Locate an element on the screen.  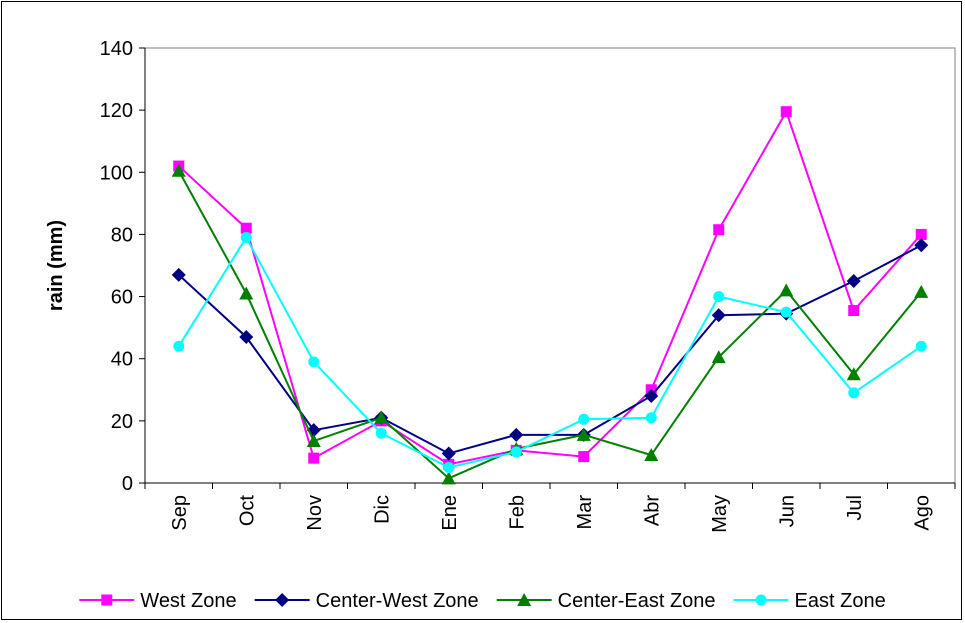
legend-item: Center-East Zone is located at coordinates (606, 601).